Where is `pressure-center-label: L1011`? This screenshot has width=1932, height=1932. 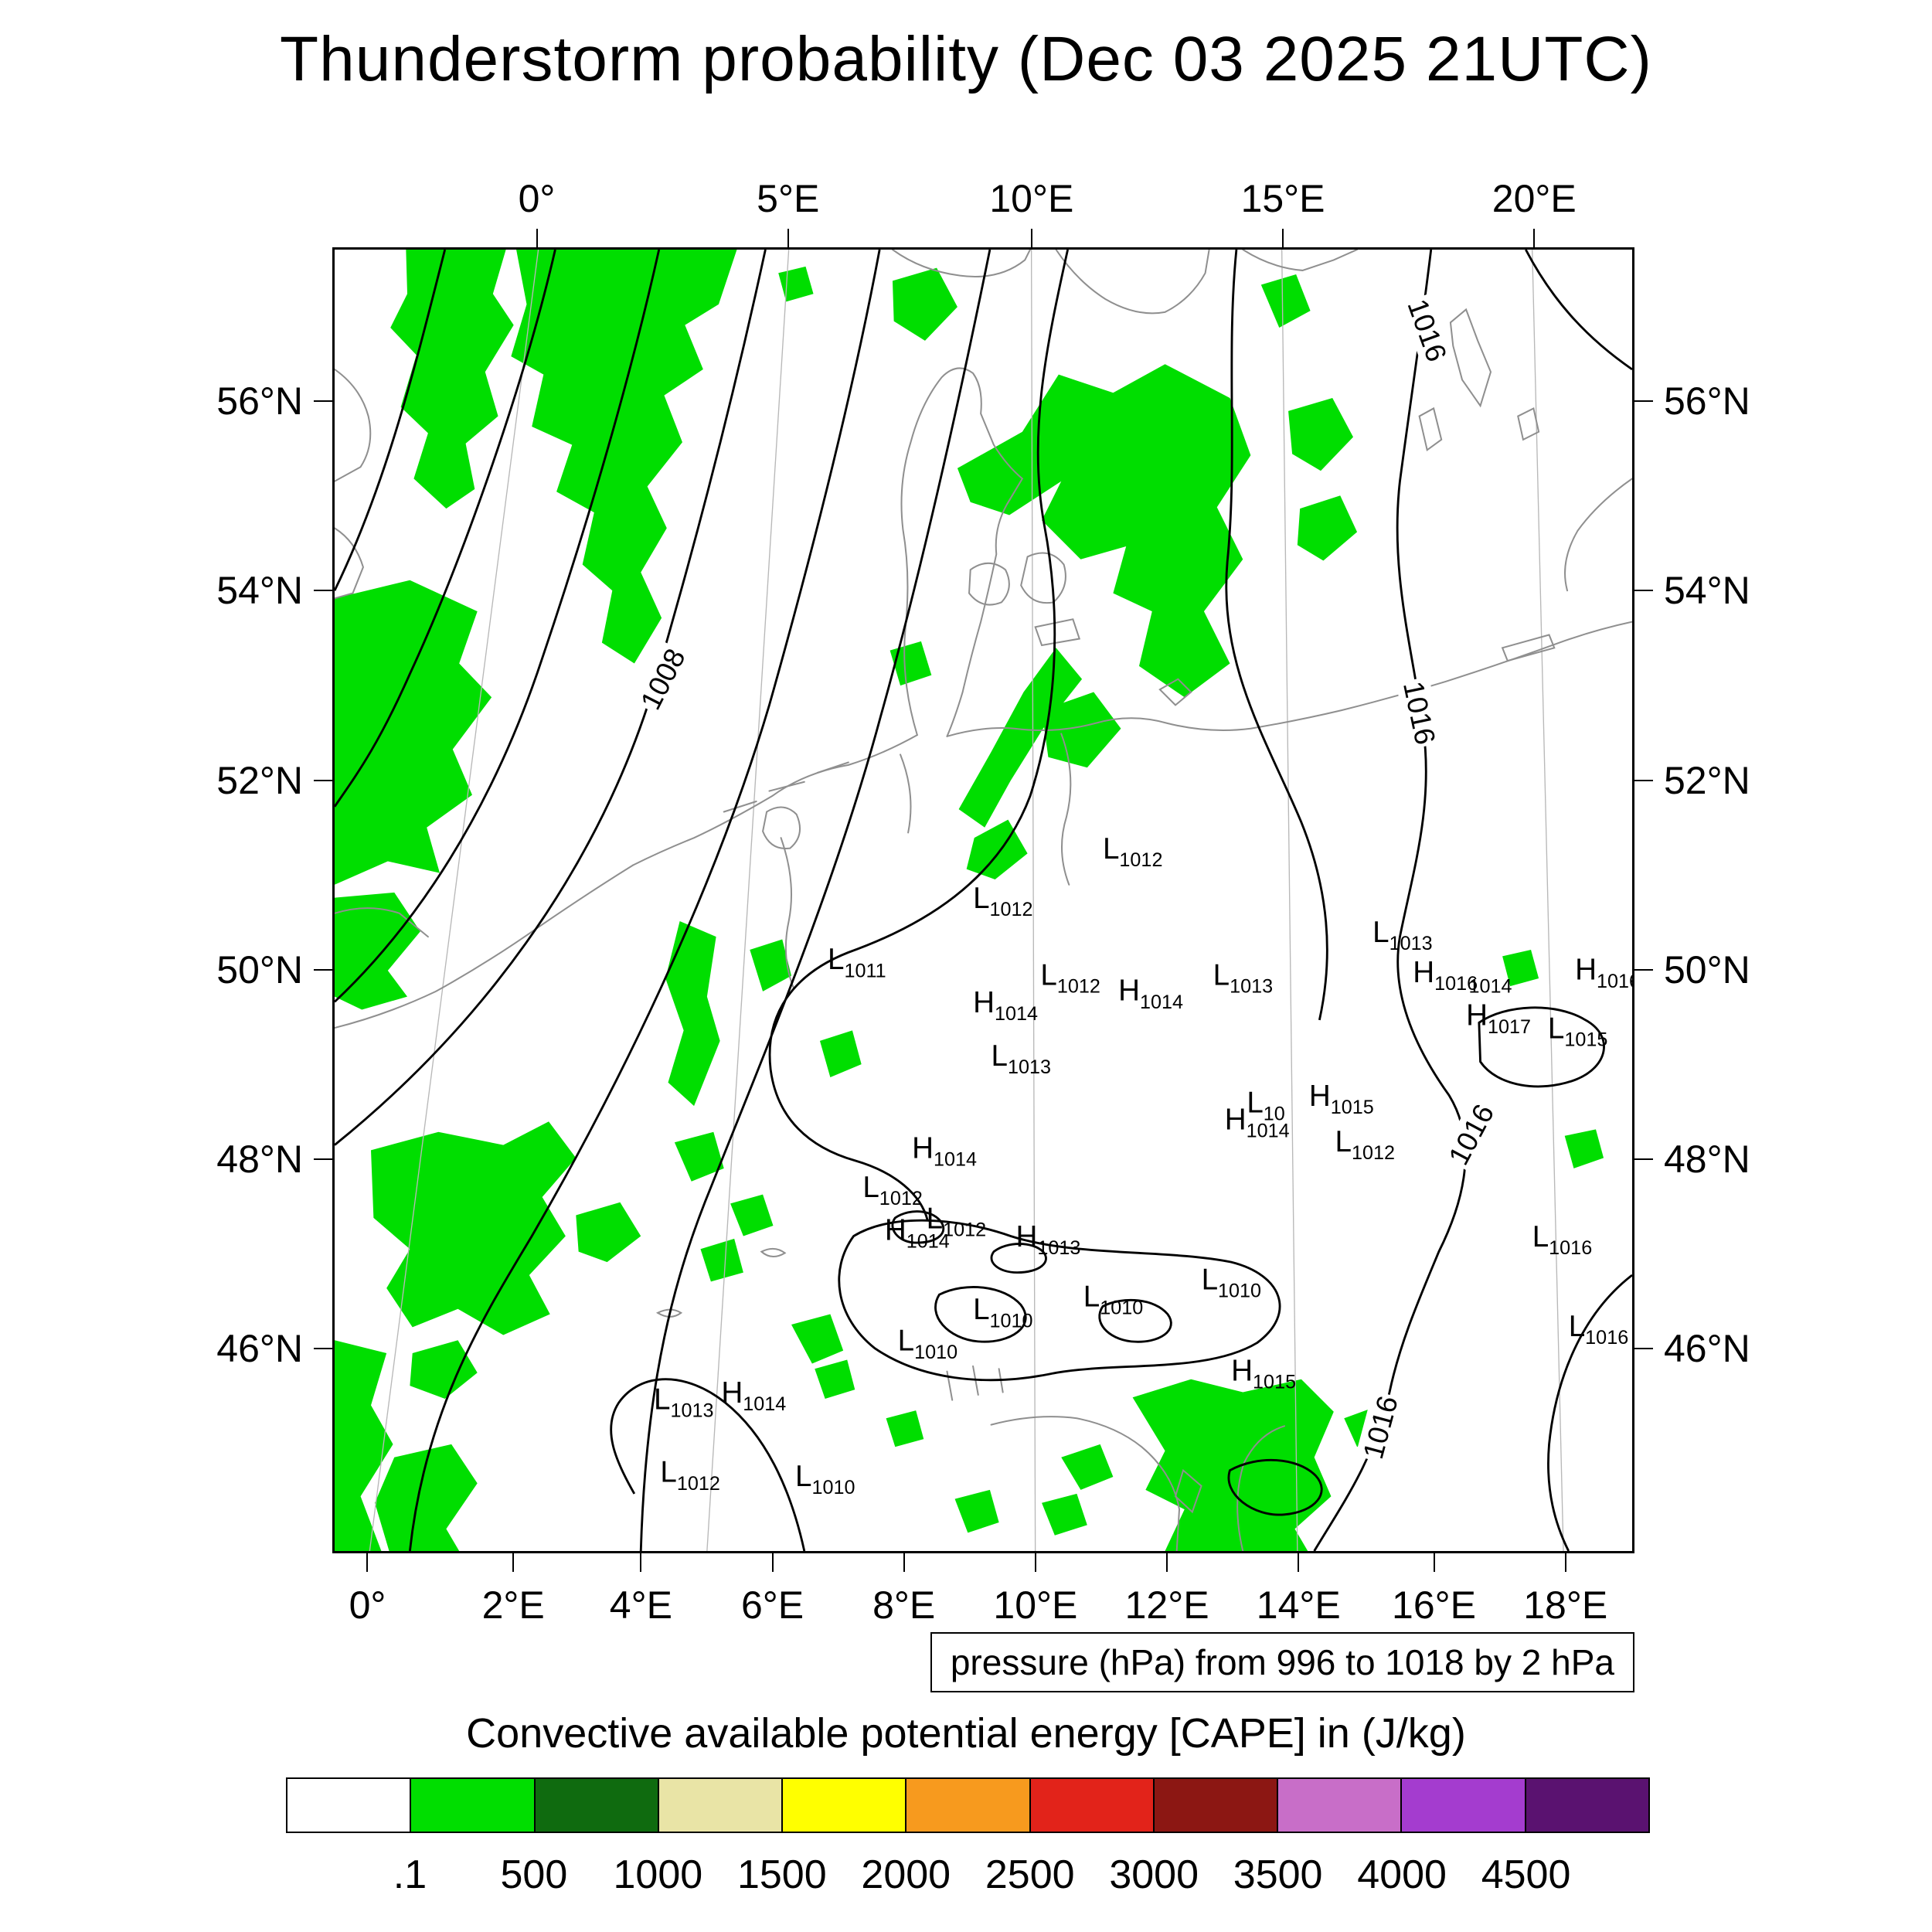
pressure-center-label: L1011 is located at coordinates (857, 962).